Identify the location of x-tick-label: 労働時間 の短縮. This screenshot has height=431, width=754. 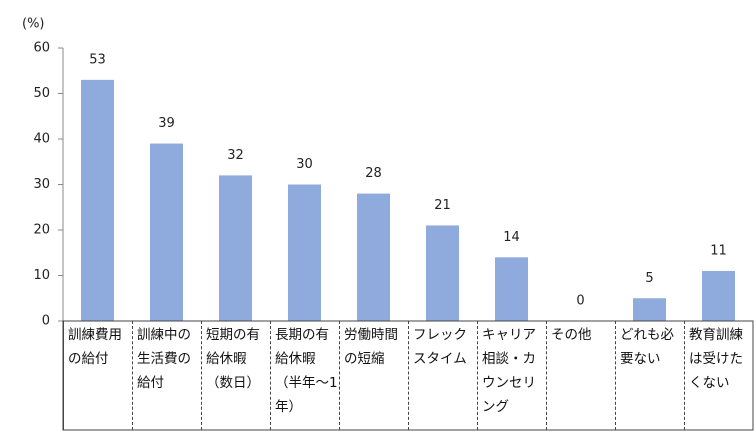
(373, 375).